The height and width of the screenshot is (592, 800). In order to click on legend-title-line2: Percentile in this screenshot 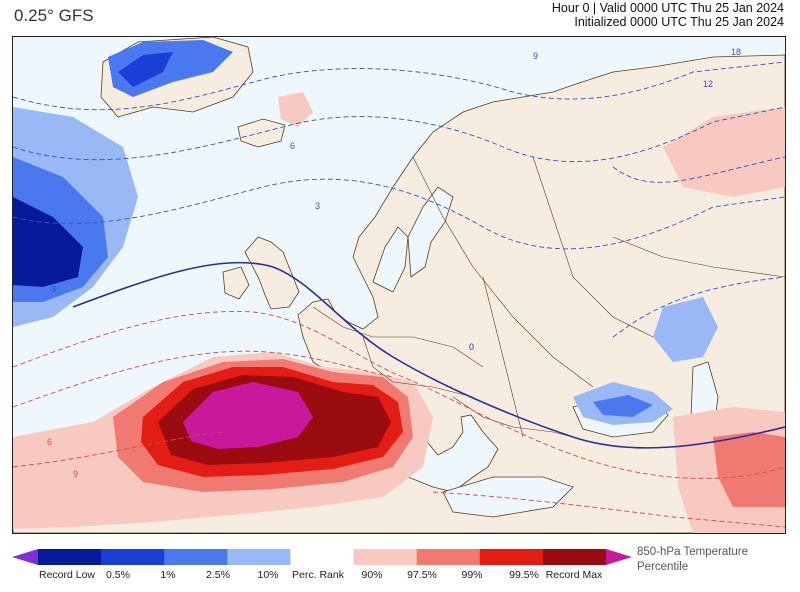, I will do `click(663, 567)`.